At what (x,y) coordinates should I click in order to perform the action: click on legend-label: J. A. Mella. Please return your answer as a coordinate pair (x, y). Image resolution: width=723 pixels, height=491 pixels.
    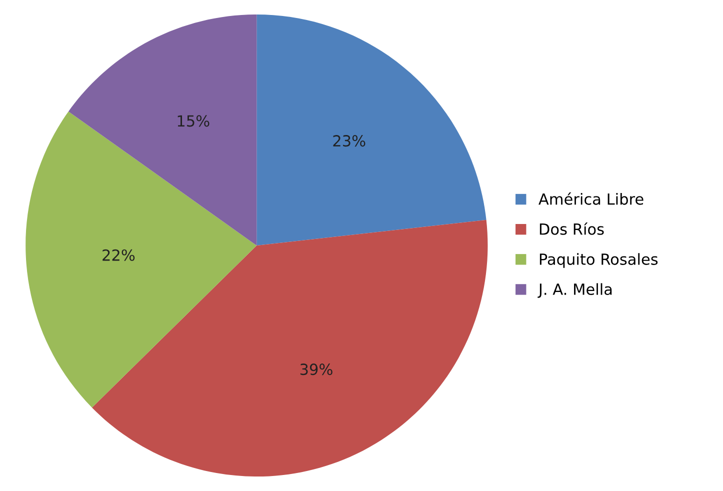
    Looking at the image, I should click on (575, 290).